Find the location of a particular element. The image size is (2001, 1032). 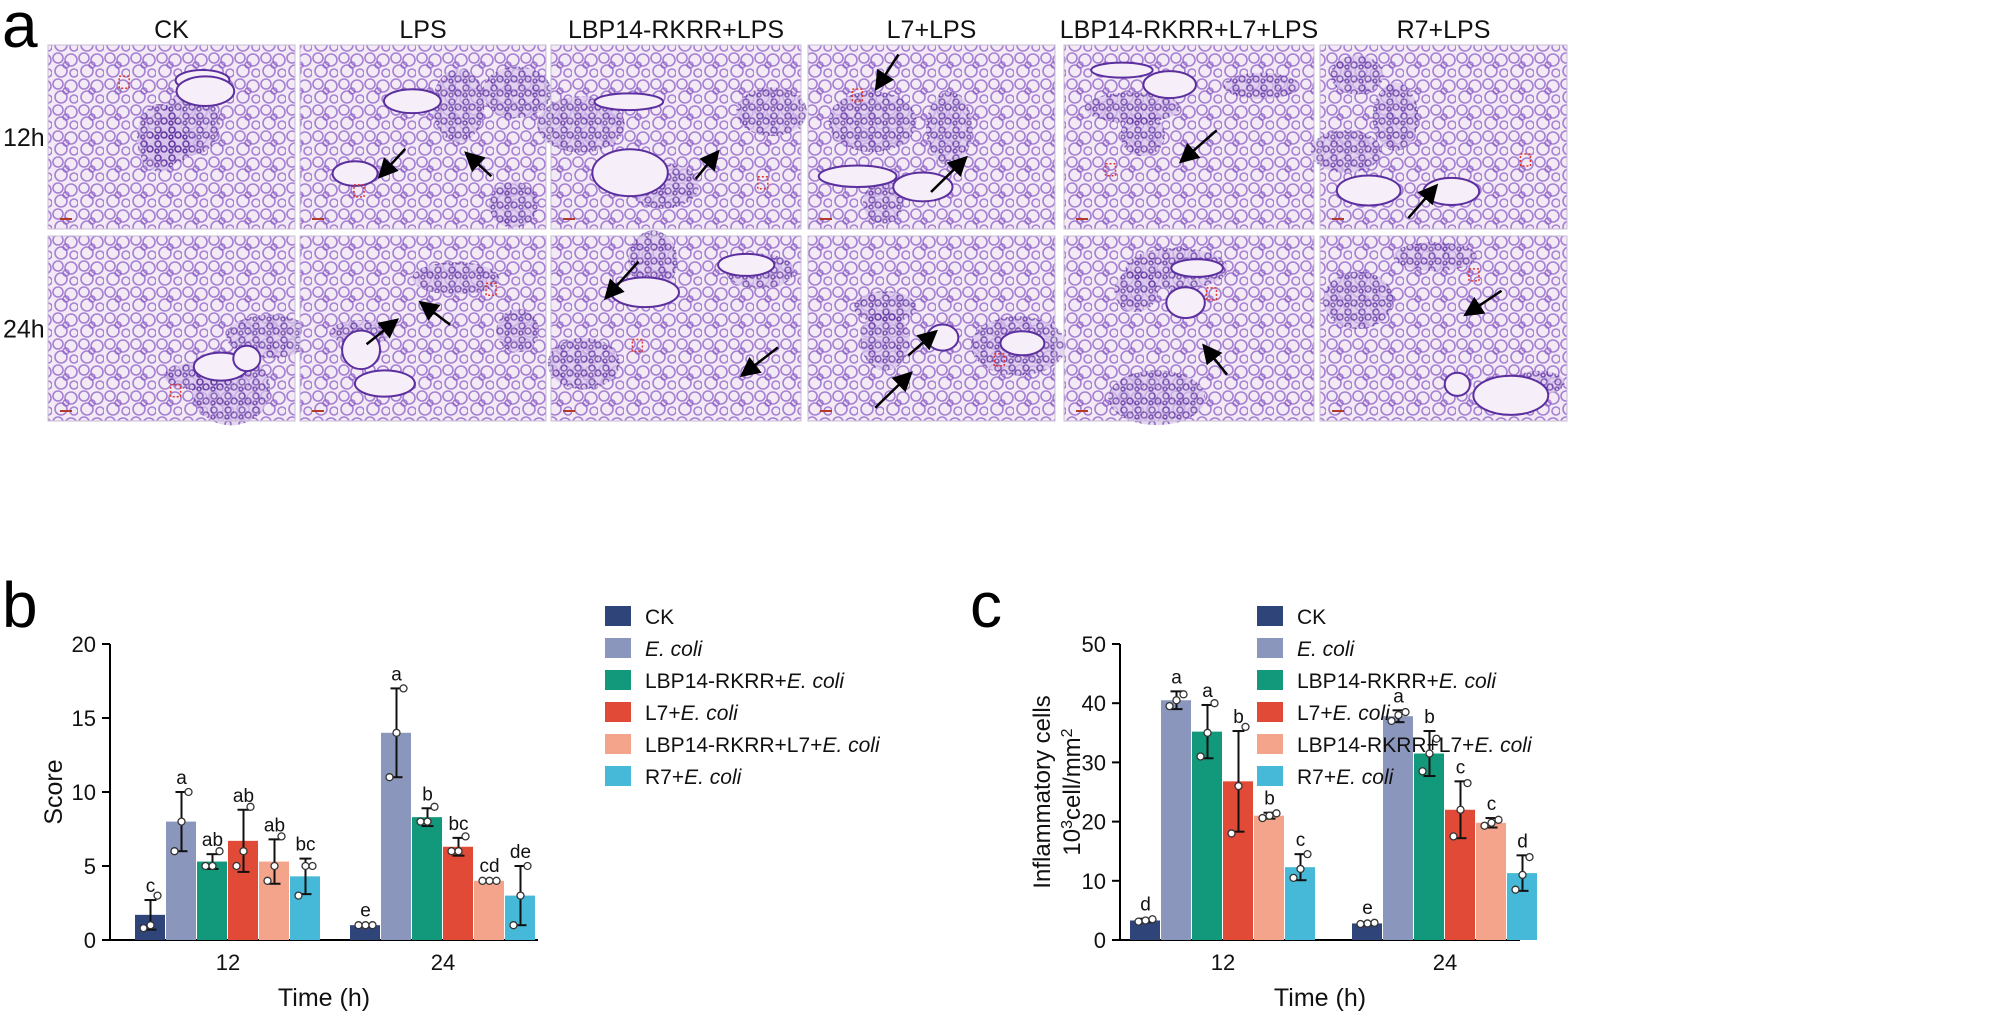

y-axis-label: Inflammatory cells is located at coordinates (1042, 791).